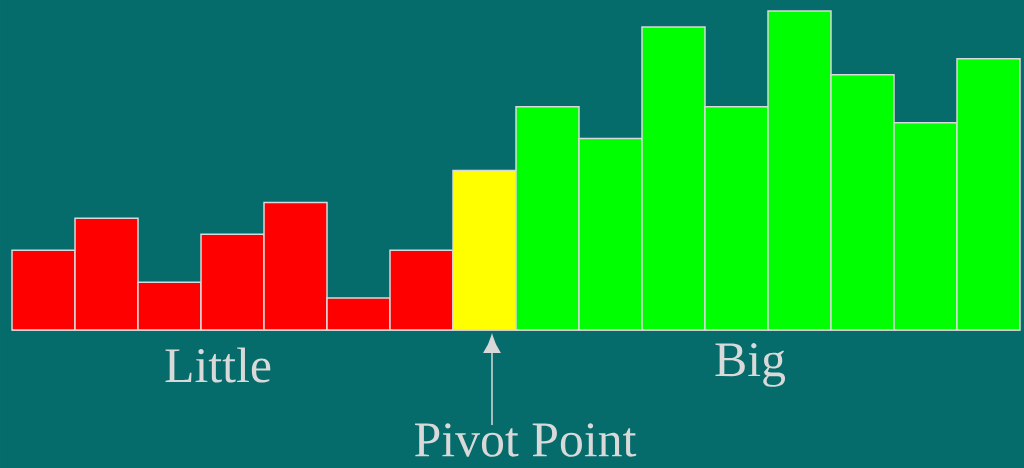  What do you see at coordinates (750, 365) in the screenshot?
I see `text: Big` at bounding box center [750, 365].